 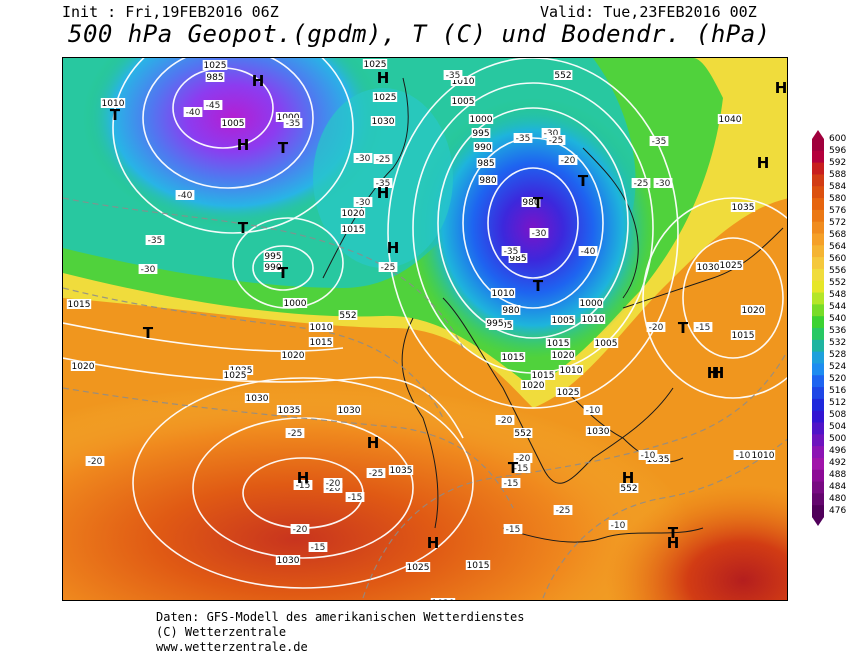 What do you see at coordinates (522, 434) in the screenshot?
I see `geopotential-label: 552` at bounding box center [522, 434].